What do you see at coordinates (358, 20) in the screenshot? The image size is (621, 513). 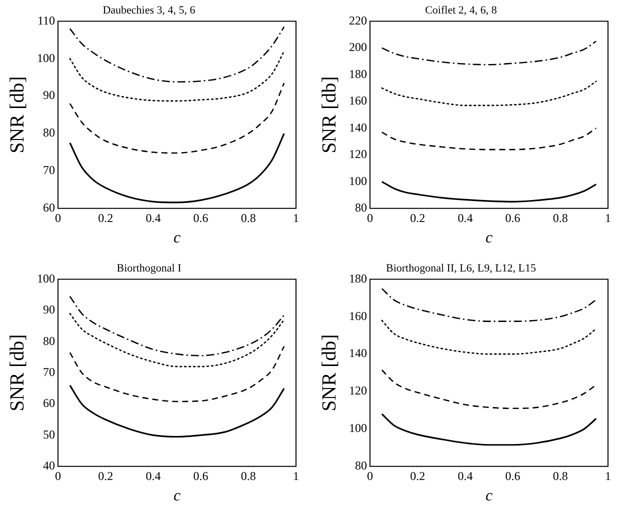 I see `y-tick-label: 220` at bounding box center [358, 20].